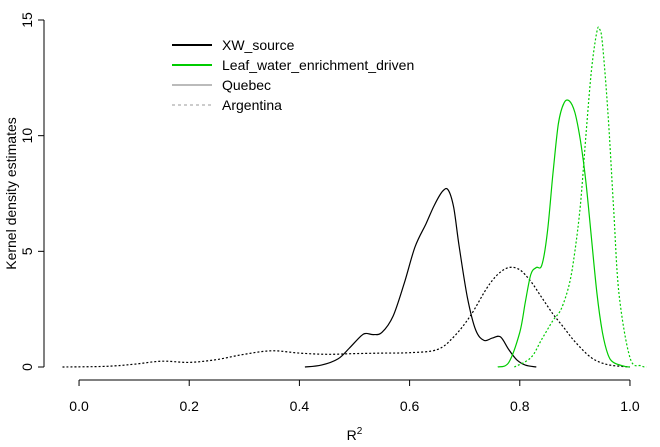  I want to click on x-tick-label: 0.4, so click(300, 406).